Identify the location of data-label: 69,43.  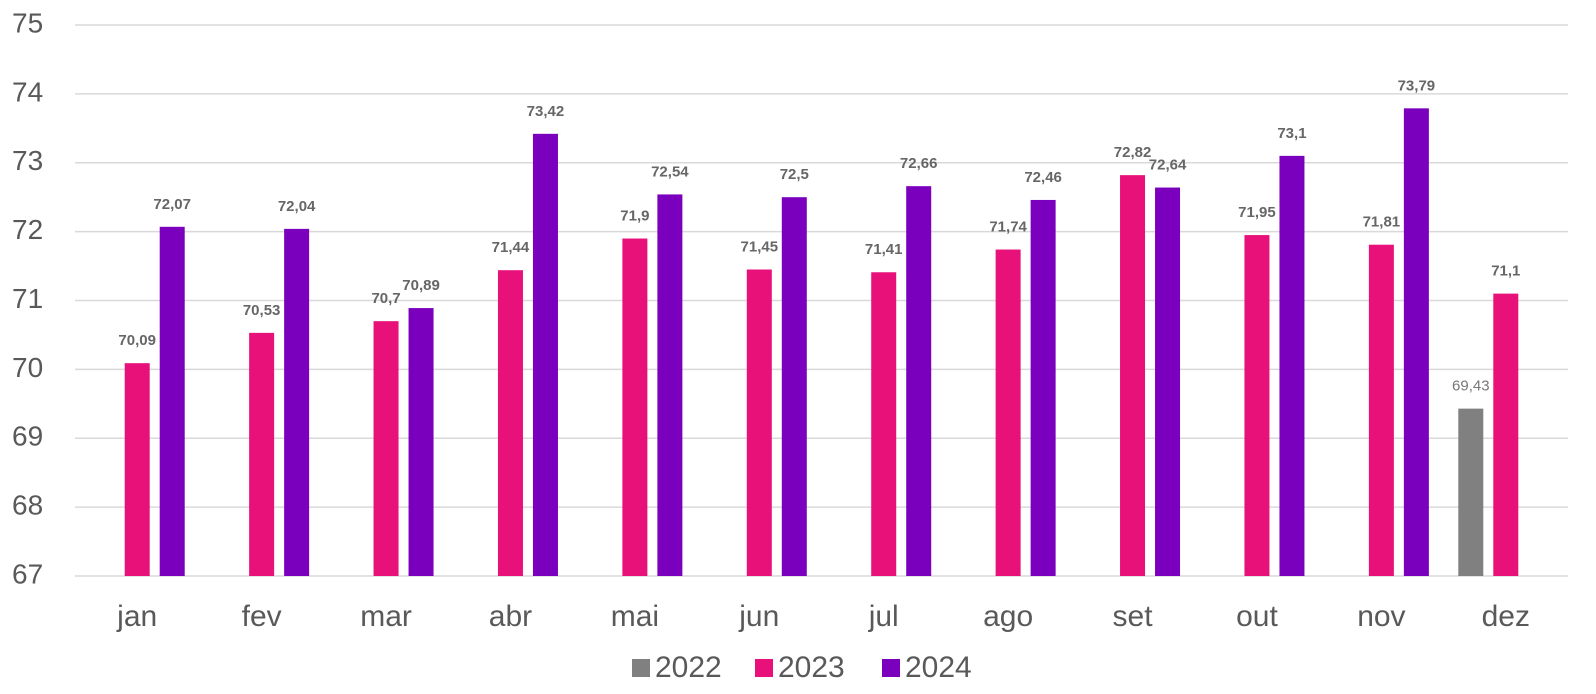
(1471, 386).